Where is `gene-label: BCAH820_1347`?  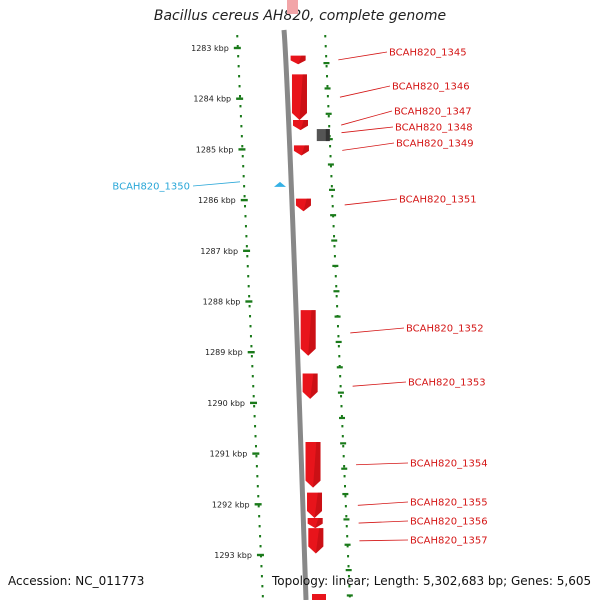 gene-label: BCAH820_1347 is located at coordinates (433, 112).